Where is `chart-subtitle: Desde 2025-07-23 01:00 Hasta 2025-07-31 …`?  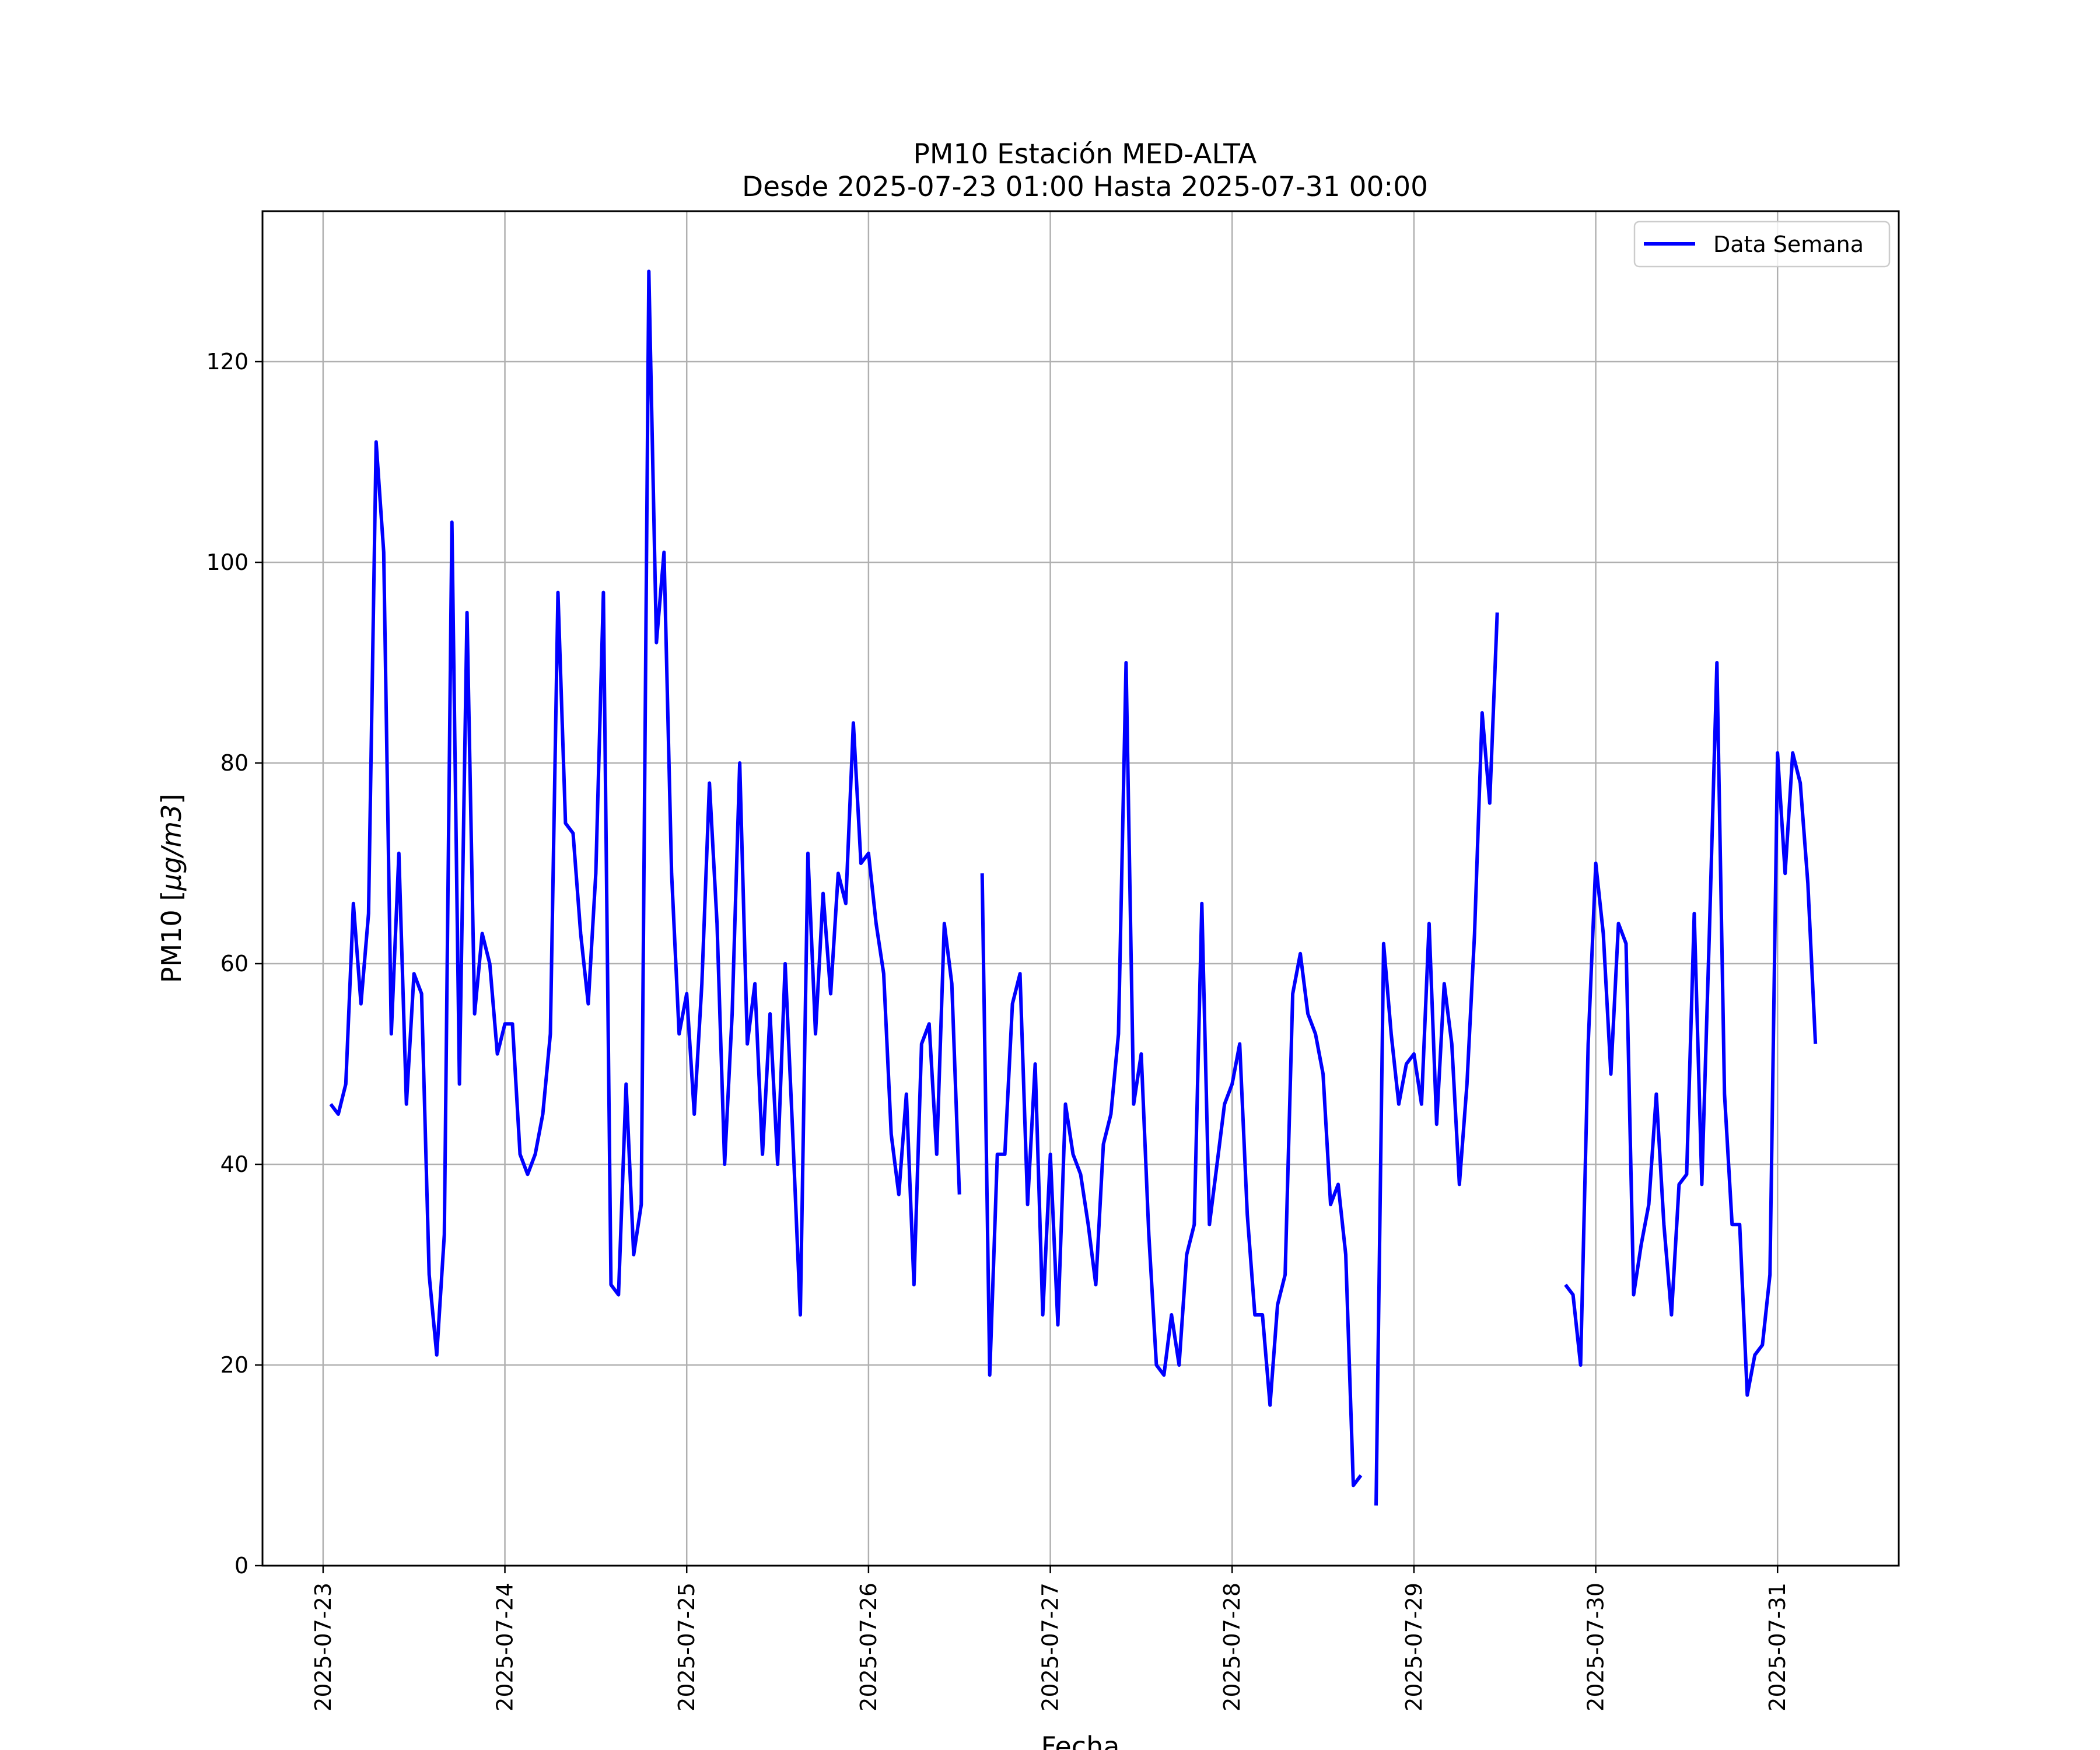
chart-subtitle: Desde 2025-07-23 01:00 Hasta 2025-07-31 … is located at coordinates (1085, 187).